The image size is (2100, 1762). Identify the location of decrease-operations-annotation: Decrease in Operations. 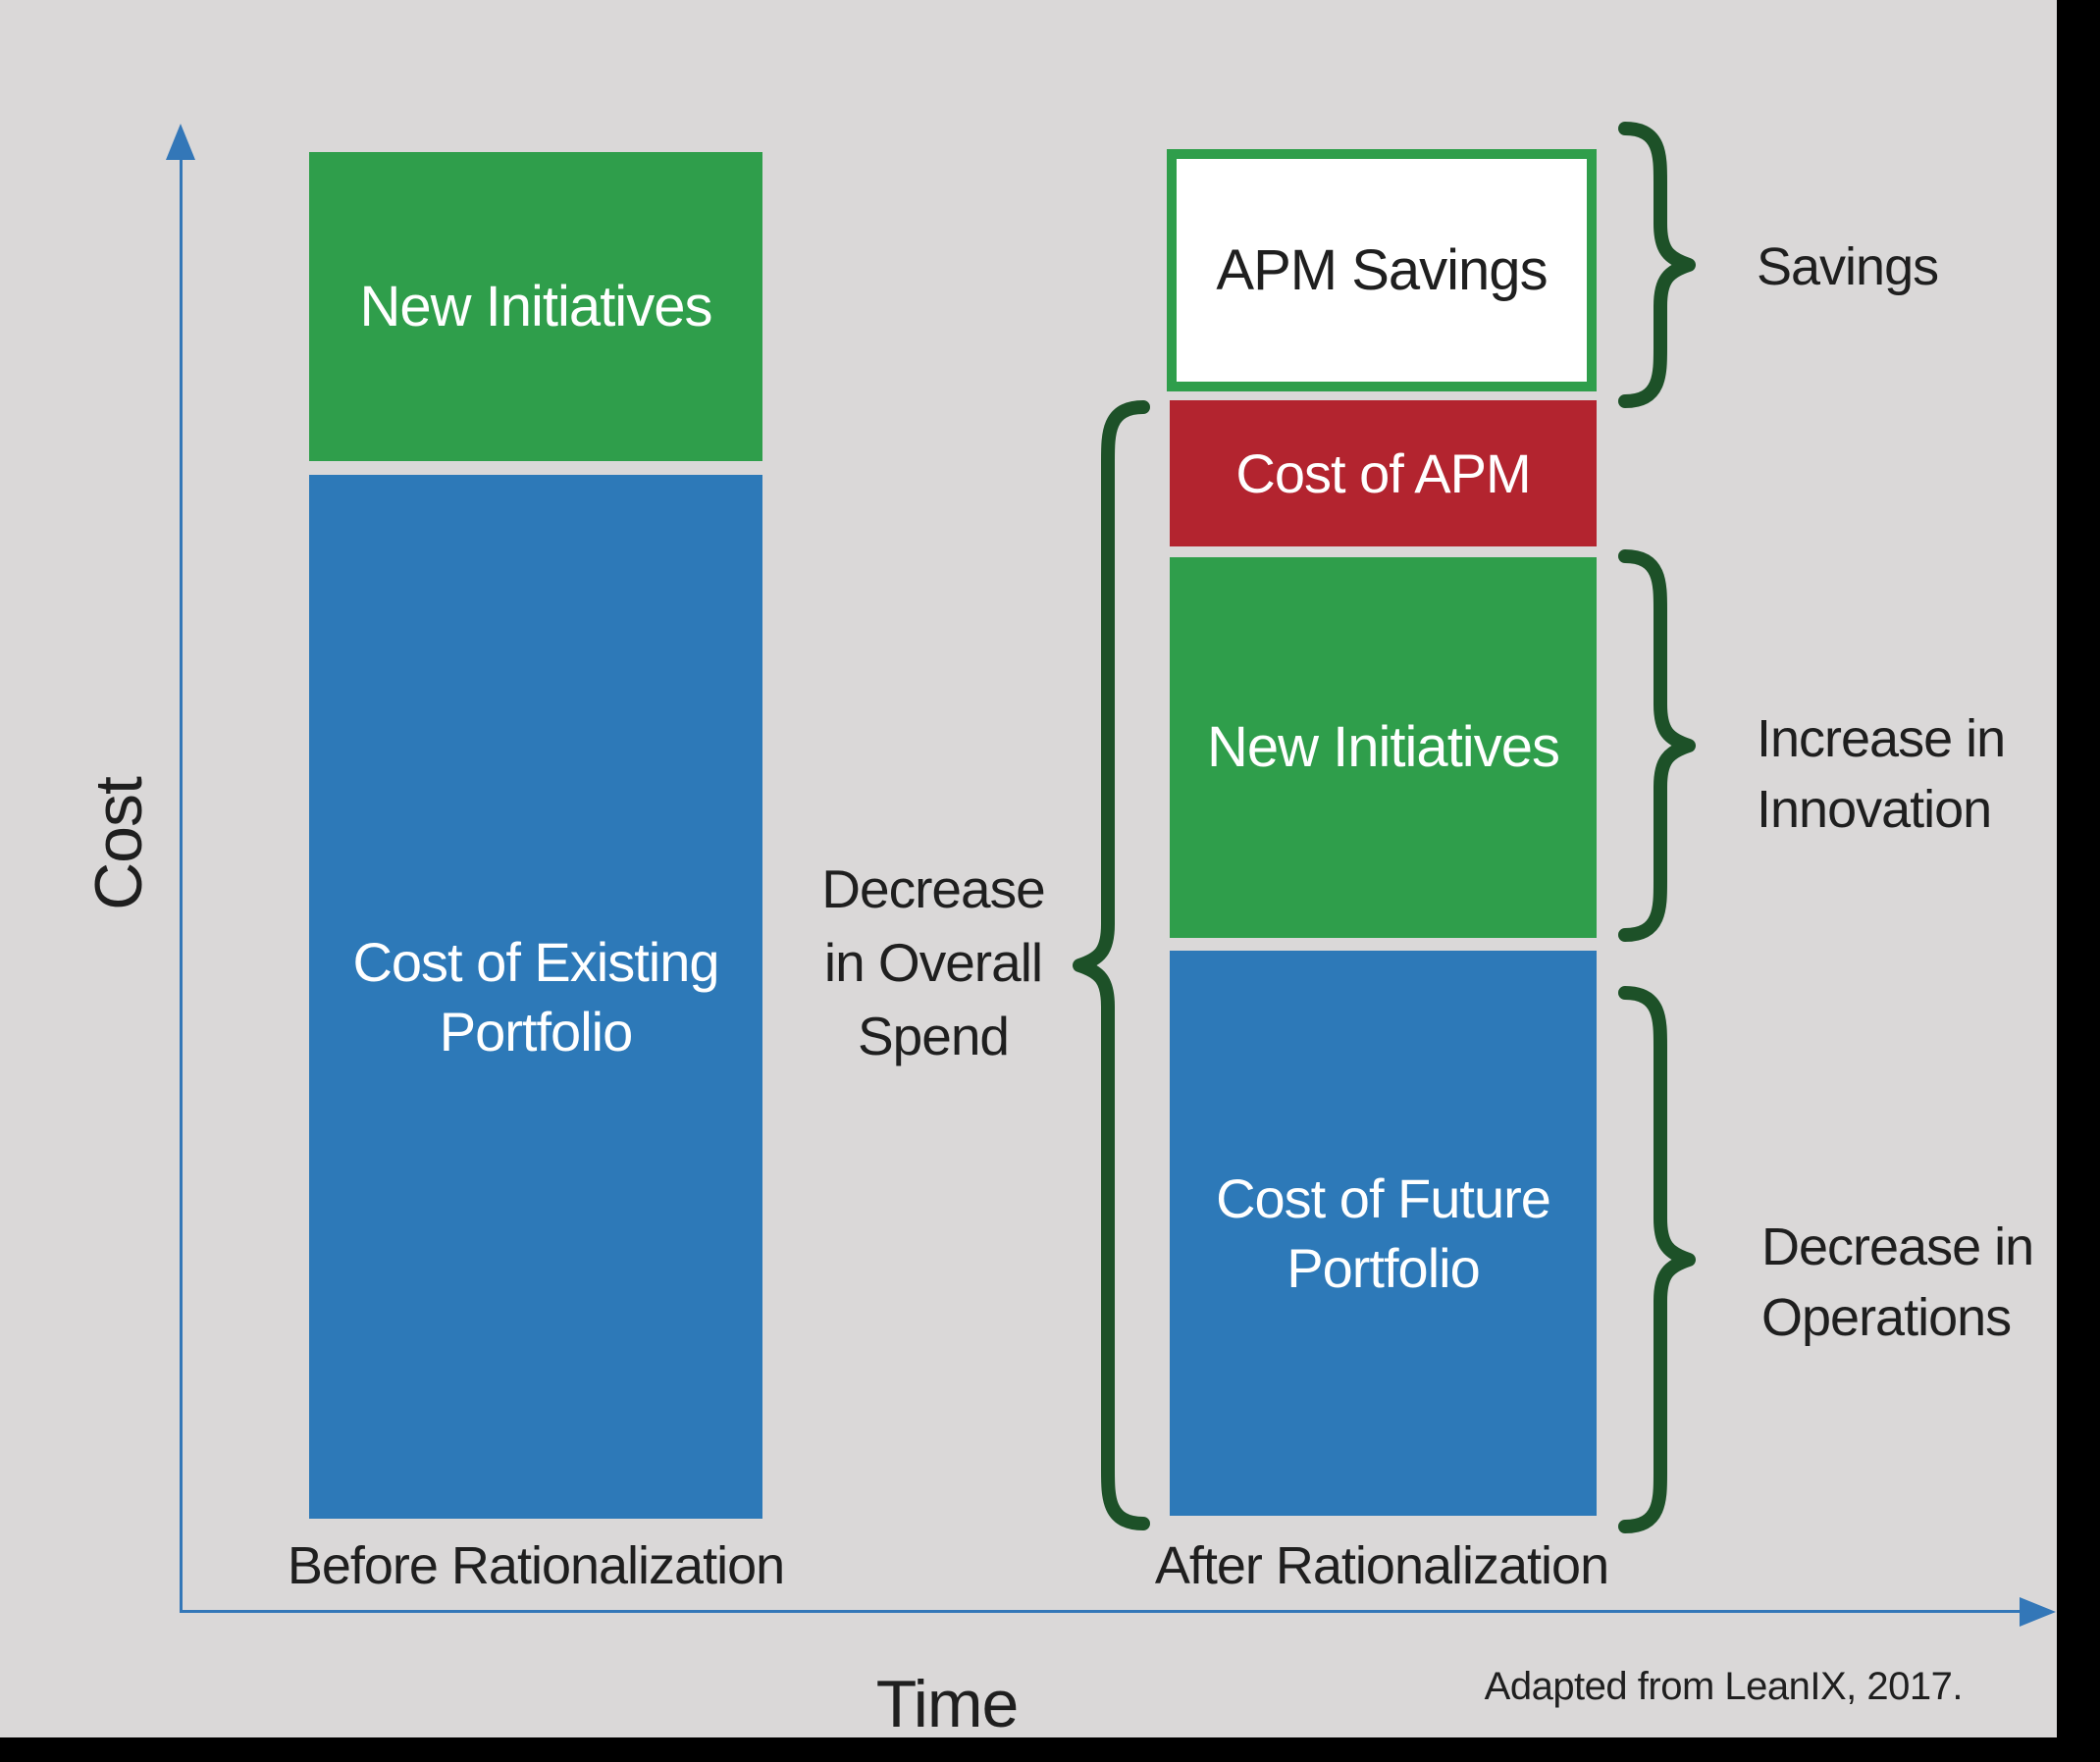
(1897, 1282).